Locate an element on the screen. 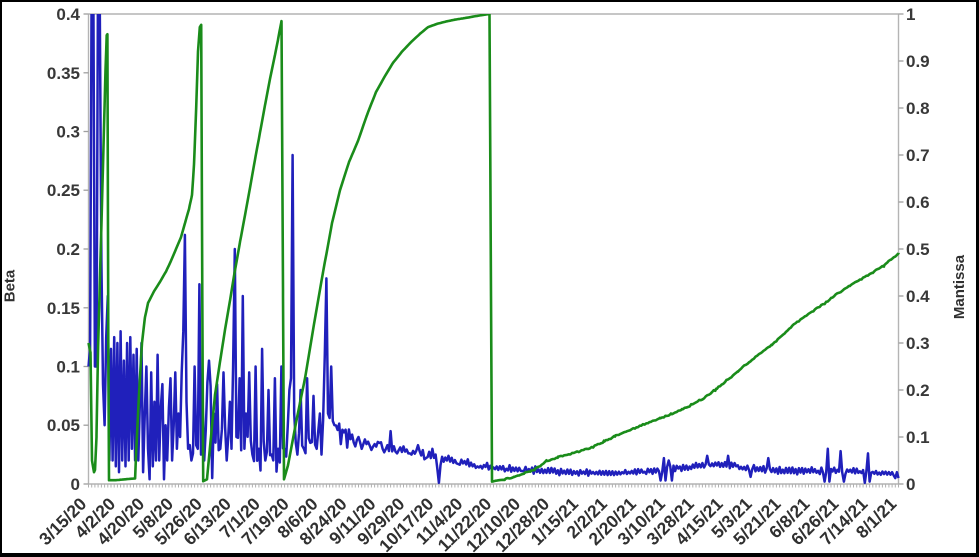 This screenshot has width=979, height=557. svg-text: 1 is located at coordinates (910, 14).